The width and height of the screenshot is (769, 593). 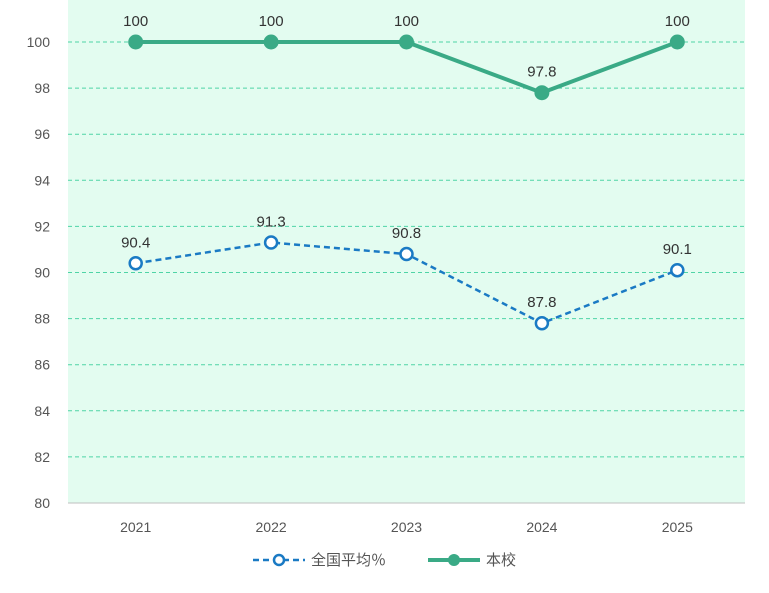 What do you see at coordinates (677, 527) in the screenshot?
I see `x-tick-label: 2025` at bounding box center [677, 527].